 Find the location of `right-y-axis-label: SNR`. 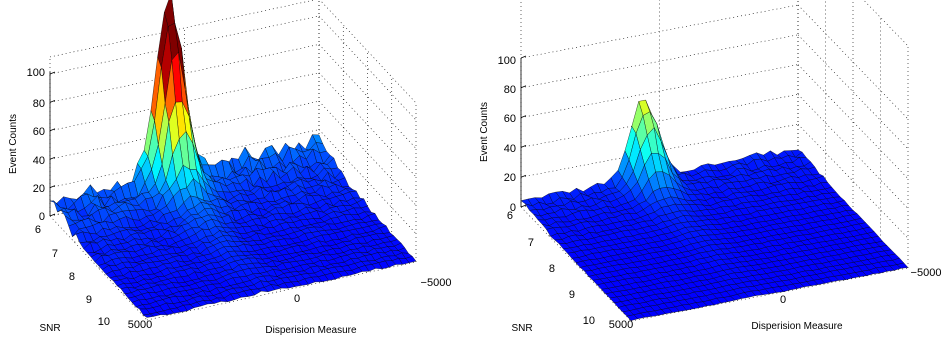

right-y-axis-label: SNR is located at coordinates (521, 328).